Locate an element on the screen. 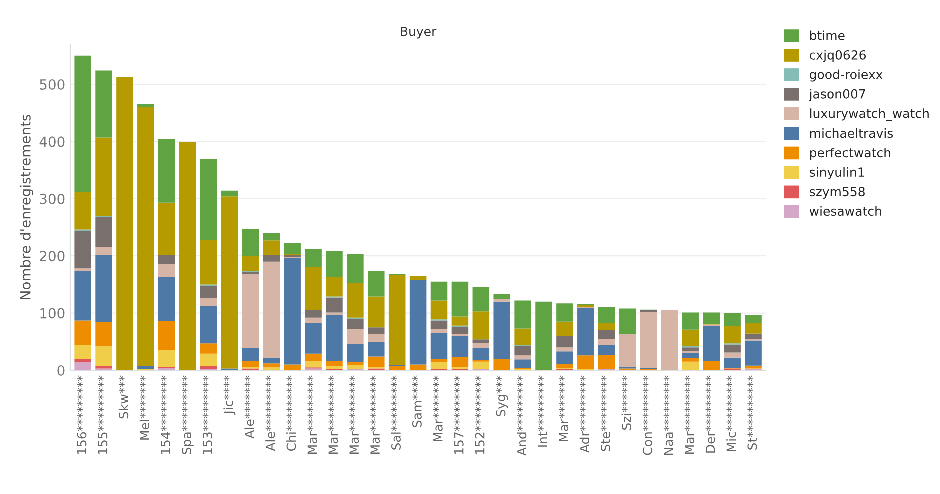 This screenshot has height=494, width=940. legend-label: wiesawatch is located at coordinates (846, 211).